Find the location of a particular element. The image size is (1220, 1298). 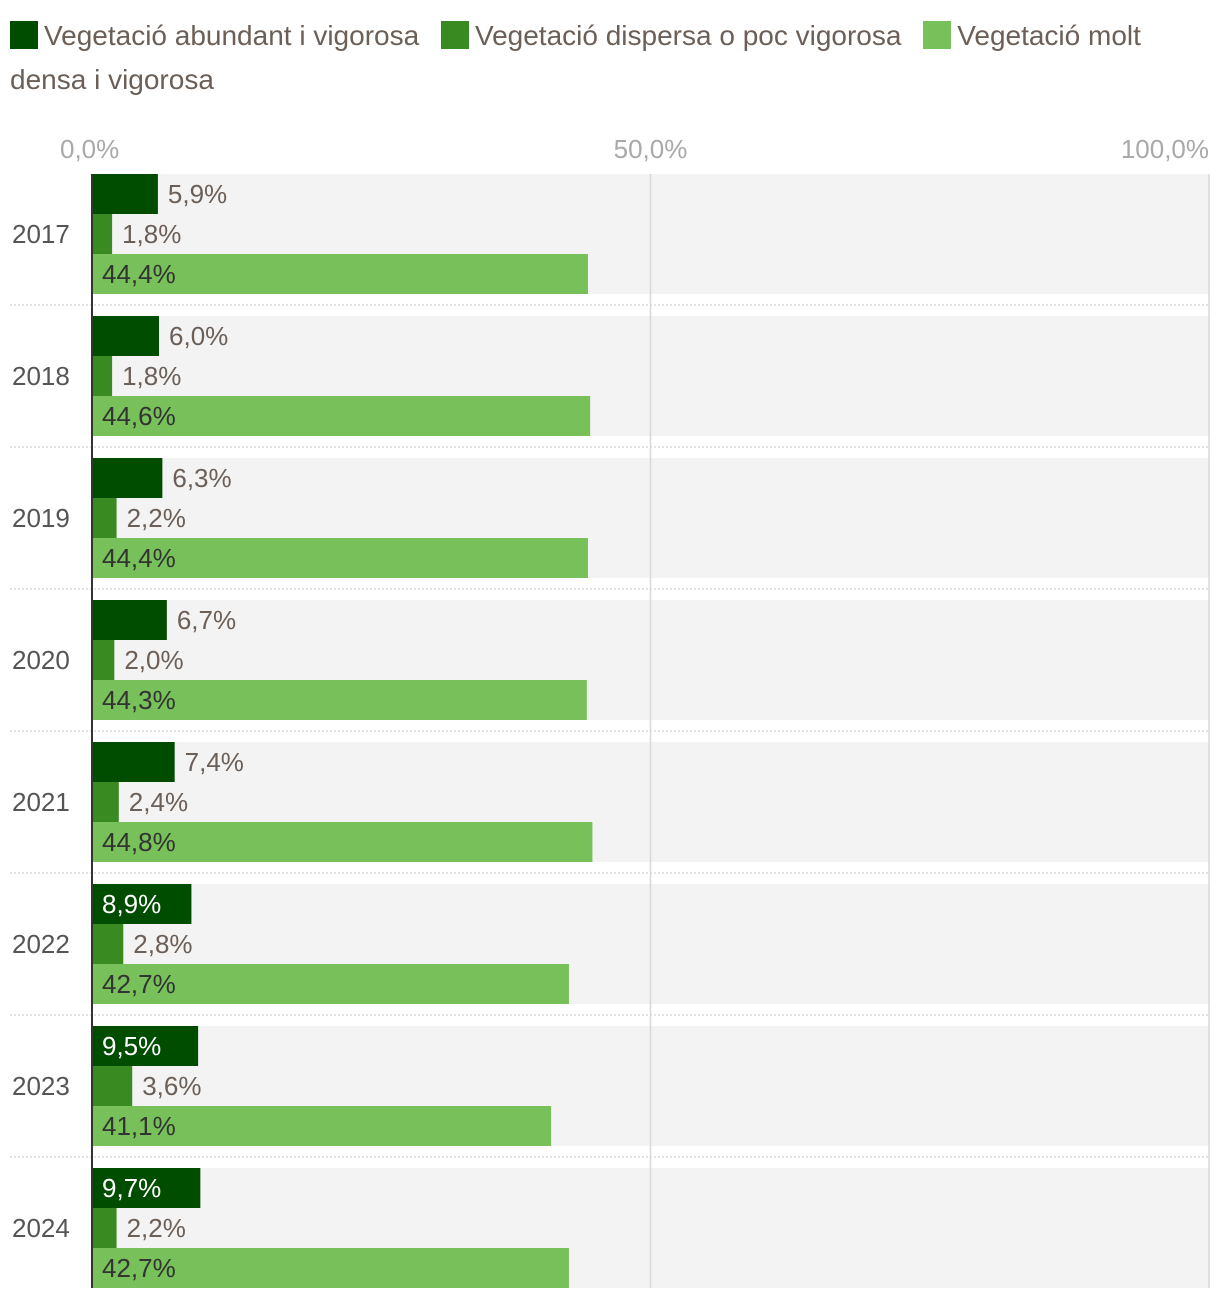

data-label: 3,6% is located at coordinates (171, 1086).